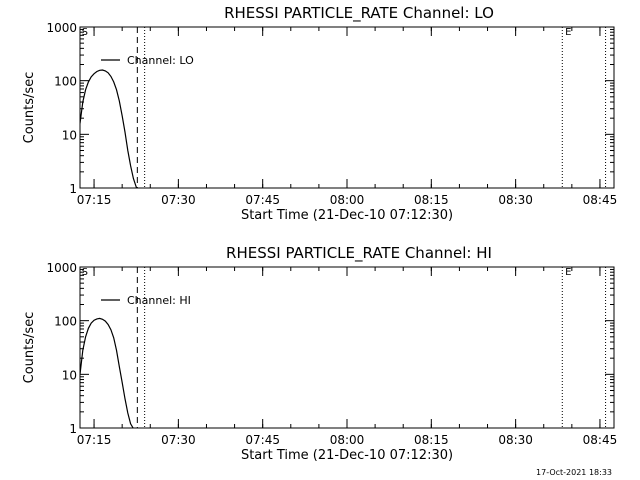 This screenshot has height=480, width=640. I want to click on chart-title: RHESSI PARTICLE_RATE Channel: LO, so click(359, 13).